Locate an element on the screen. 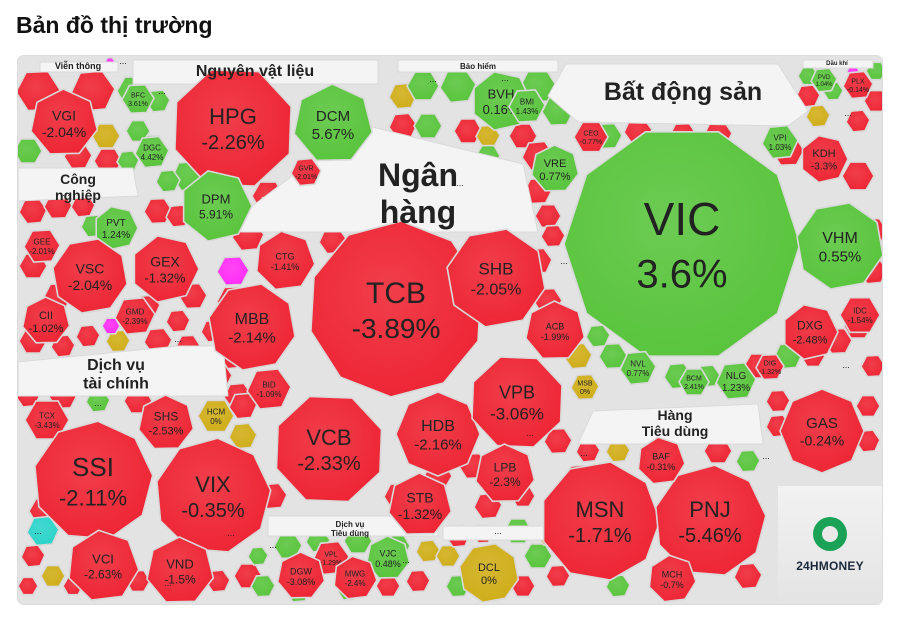  stock-cell-bcm is located at coordinates (694, 382).